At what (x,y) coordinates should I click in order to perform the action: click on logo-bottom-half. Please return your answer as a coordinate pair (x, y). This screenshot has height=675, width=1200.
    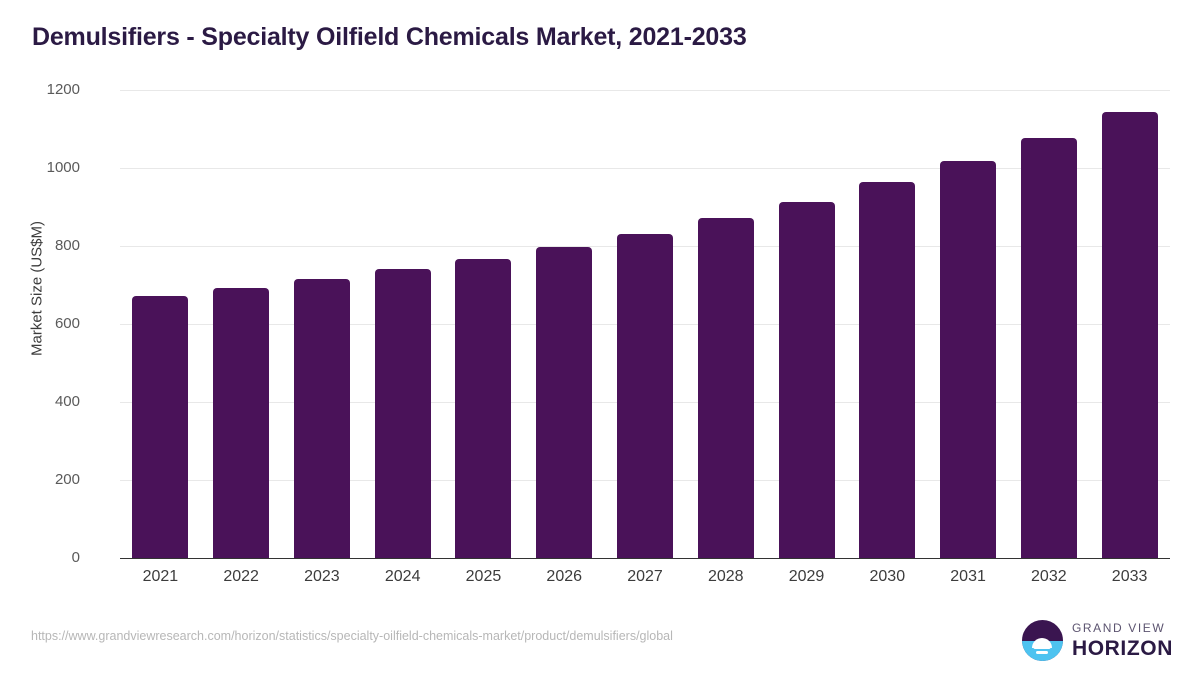
    Looking at the image, I should click on (1042, 650).